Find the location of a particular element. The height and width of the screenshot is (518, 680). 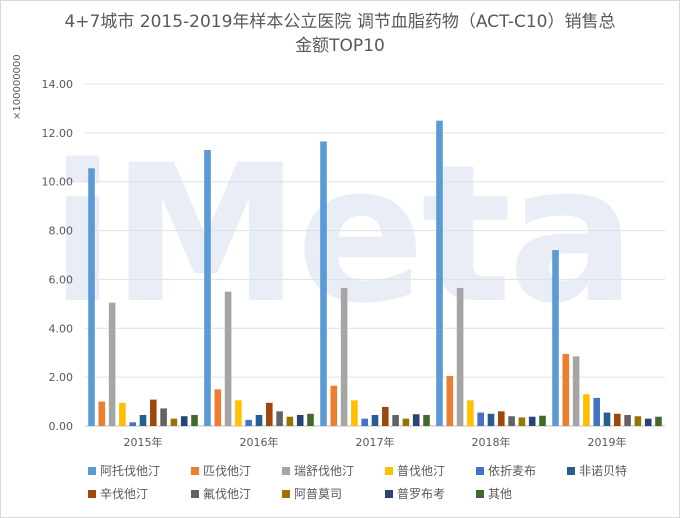

y-tick-label: 6.00 is located at coordinates (61, 279).